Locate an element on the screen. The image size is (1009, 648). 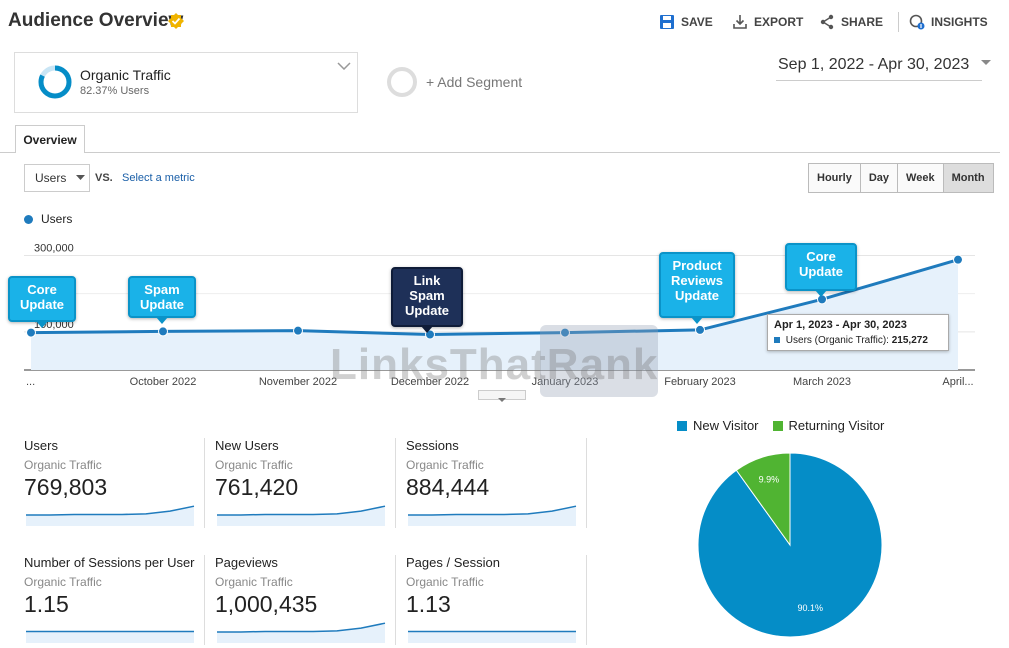
share-icon is located at coordinates (827, 22).